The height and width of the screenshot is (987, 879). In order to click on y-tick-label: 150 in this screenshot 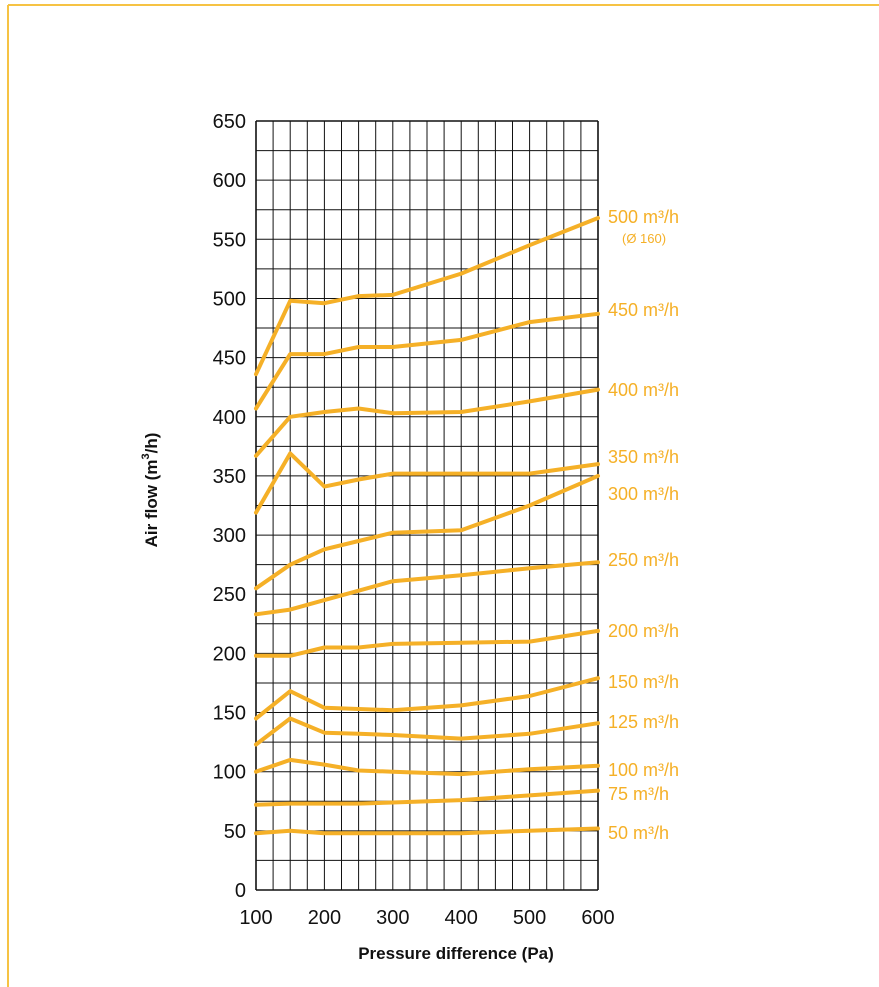, I will do `click(229, 714)`.